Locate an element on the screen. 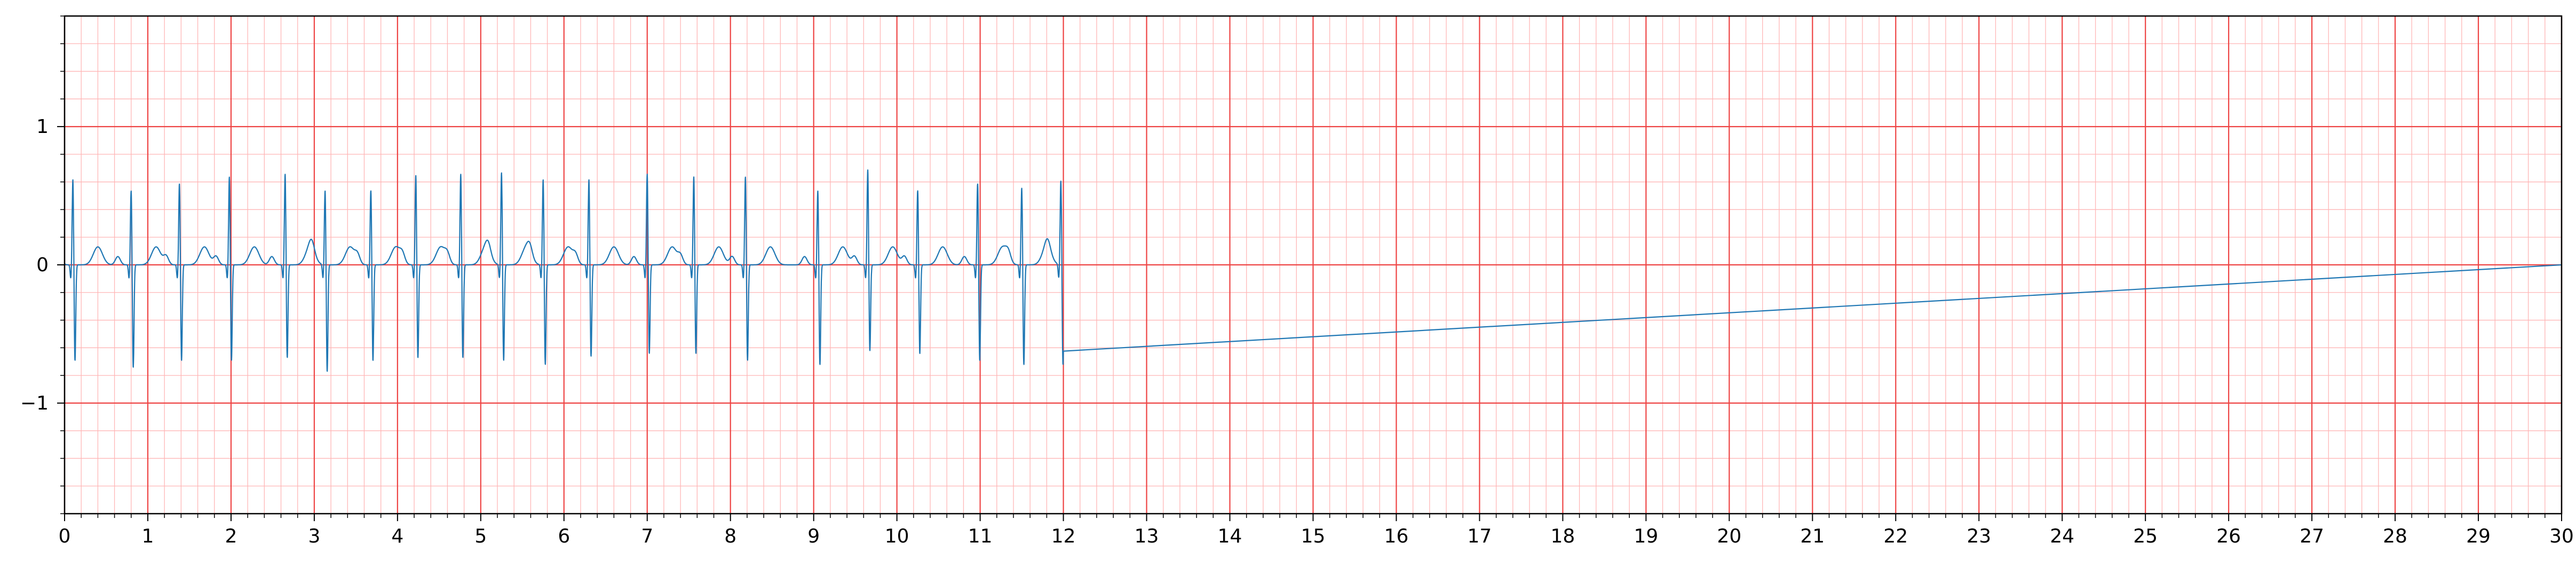 The image size is (2576, 566). x-tick-label: 9 is located at coordinates (813, 536).